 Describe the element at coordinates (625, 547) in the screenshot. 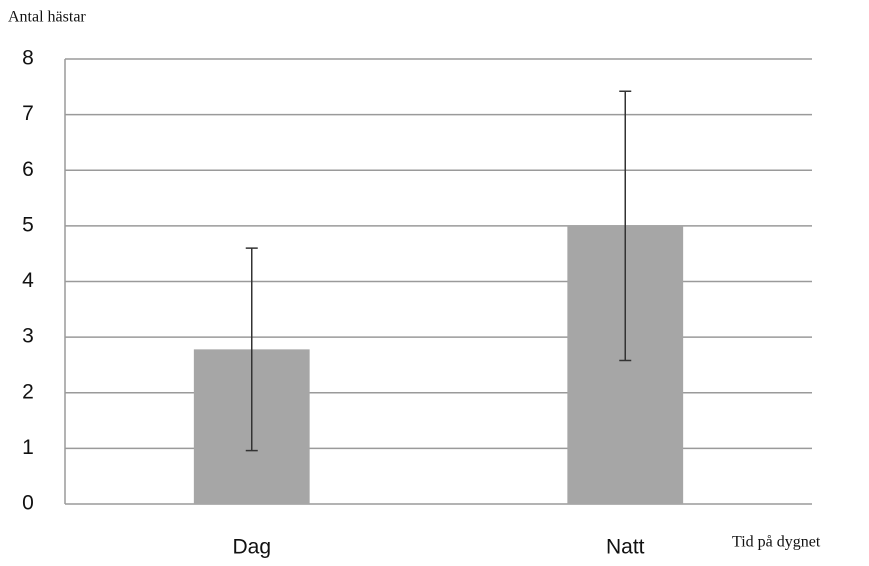

I see `x-tick-label: Natt` at that location.